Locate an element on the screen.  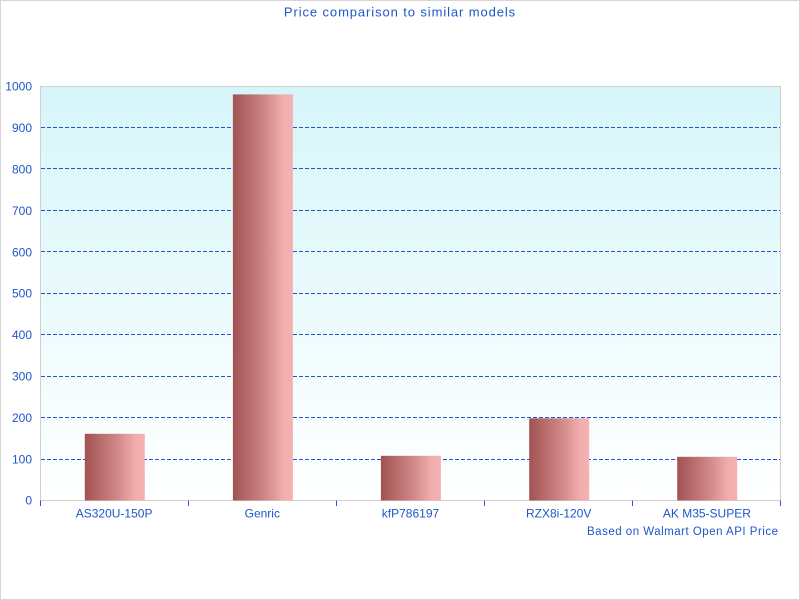
svg-text: 1000 is located at coordinates (18, 87).